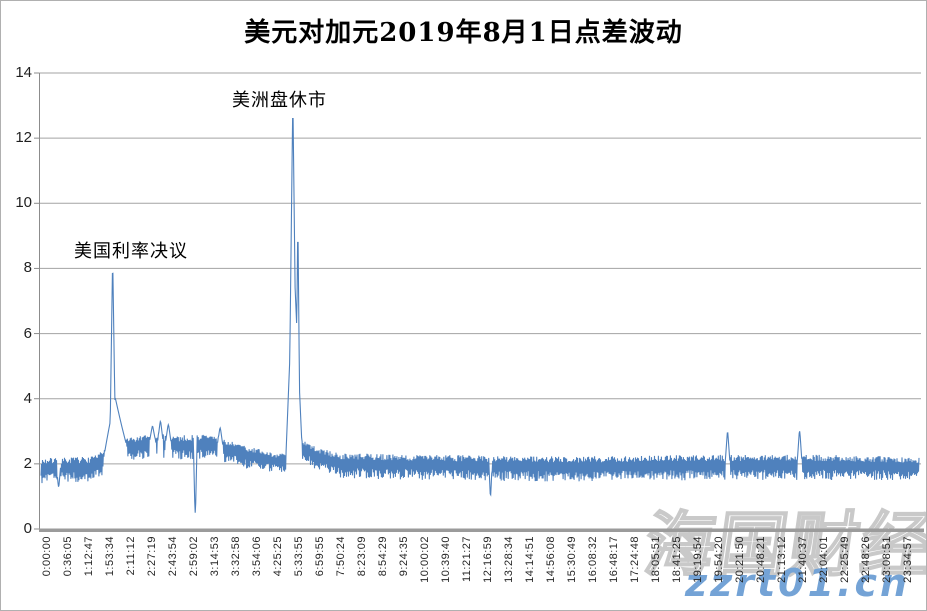 This screenshot has height=611, width=927. What do you see at coordinates (467, 559) in the screenshot?
I see `x-tick-label: 11:21:27` at bounding box center [467, 559].